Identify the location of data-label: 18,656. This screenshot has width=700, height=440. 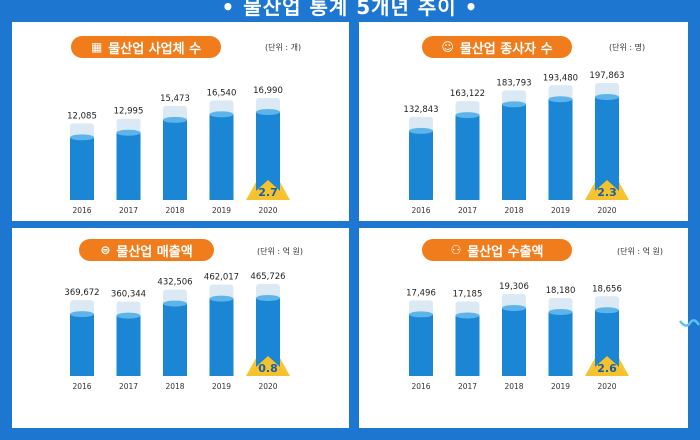
(607, 289).